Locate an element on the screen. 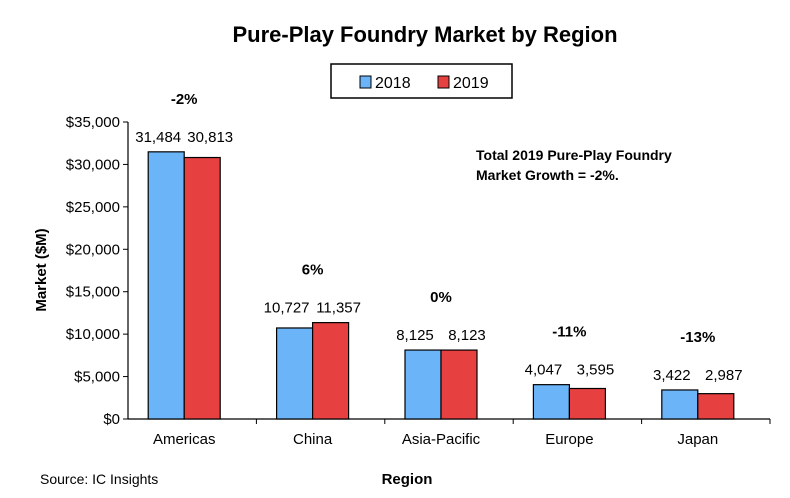 The image size is (790, 498). x-tick-label: Europe is located at coordinates (569, 439).